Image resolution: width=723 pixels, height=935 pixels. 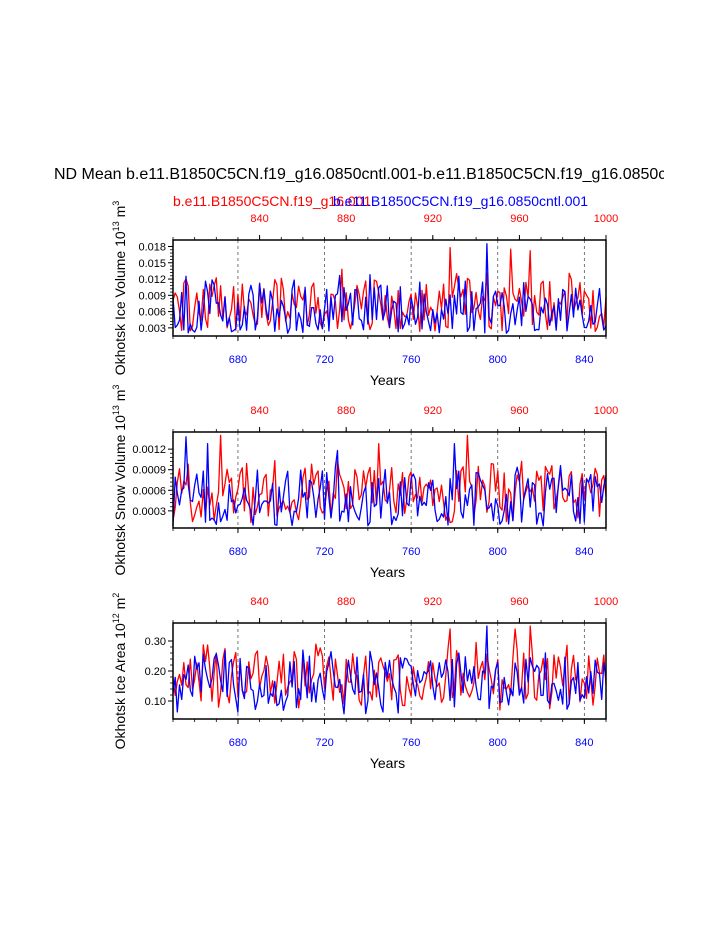 What do you see at coordinates (155, 672) in the screenshot?
I see `y-tick-label: 0.20` at bounding box center [155, 672].